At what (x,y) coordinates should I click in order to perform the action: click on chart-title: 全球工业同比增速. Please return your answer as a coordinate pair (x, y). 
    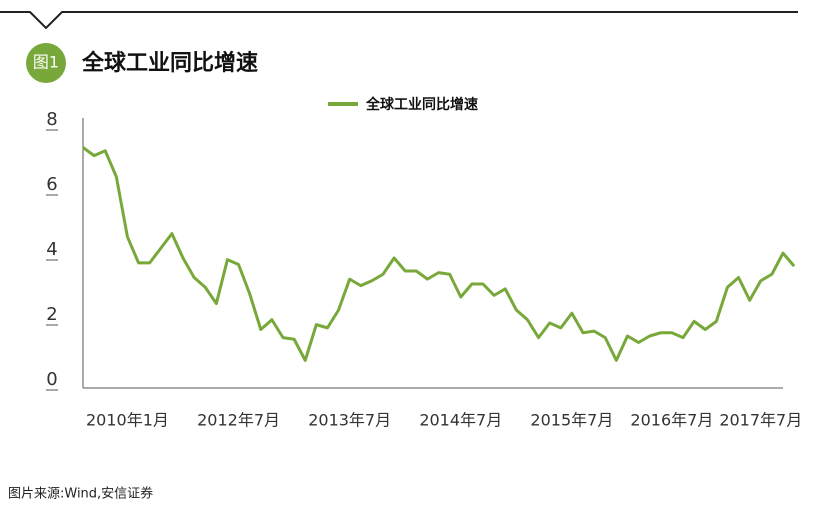
    Looking at the image, I should click on (169, 63).